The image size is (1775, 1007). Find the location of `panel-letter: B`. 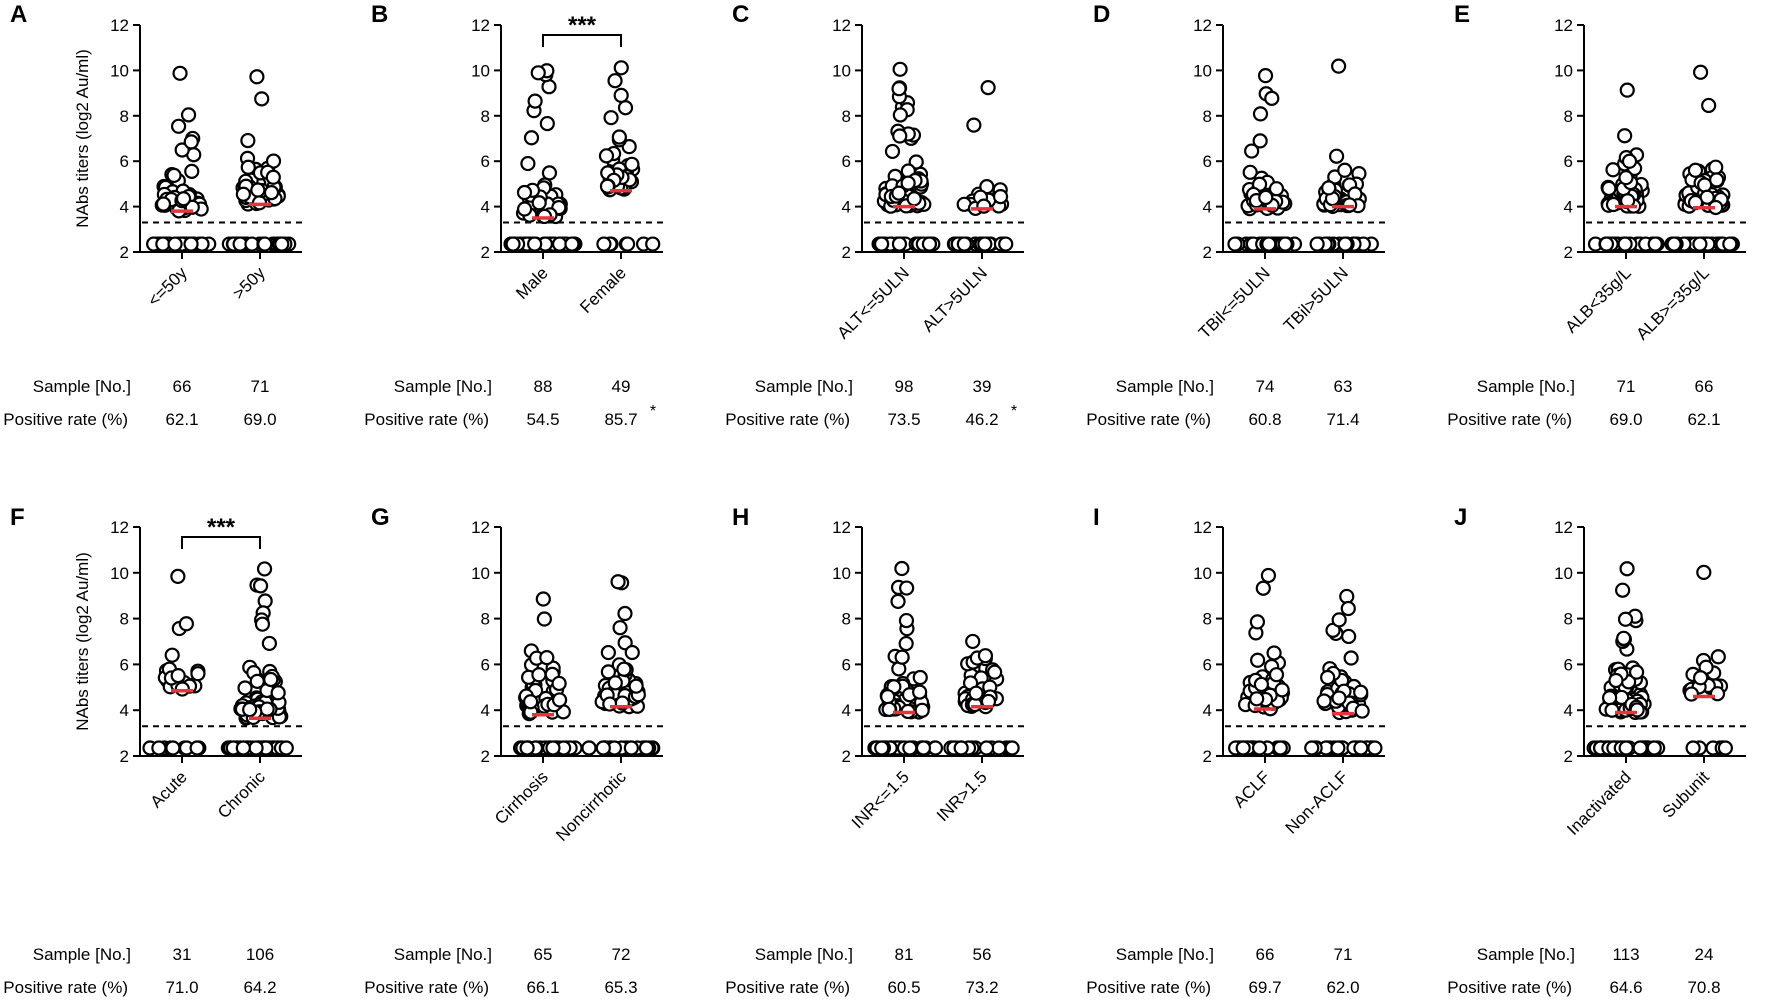

panel-letter: B is located at coordinates (379, 14).